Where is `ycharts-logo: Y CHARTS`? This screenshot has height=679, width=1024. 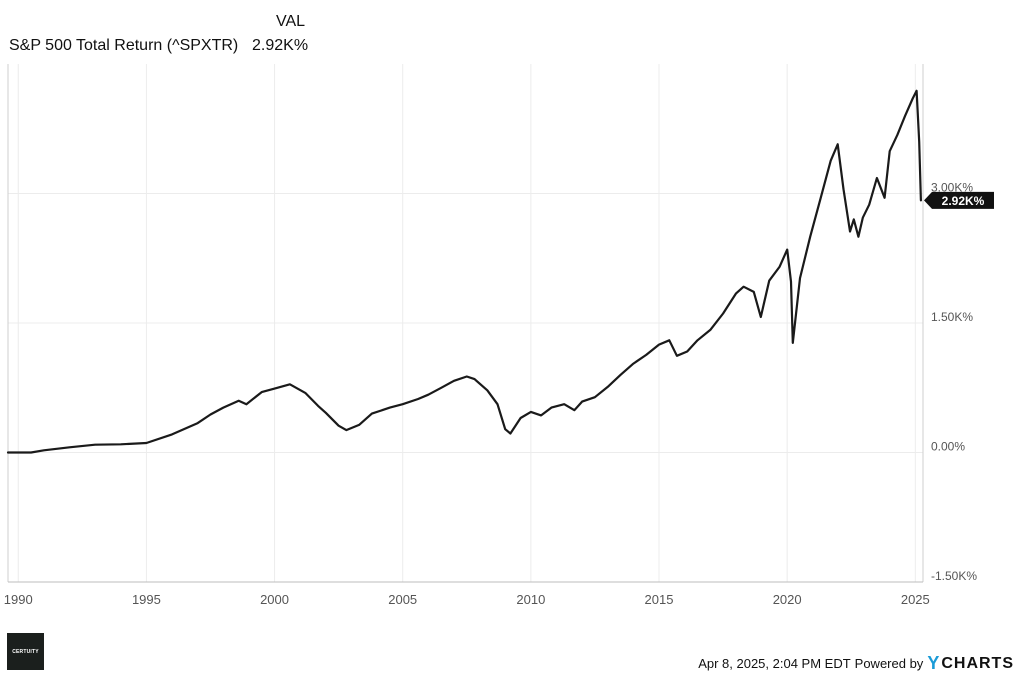
ycharts-logo: Y CHARTS is located at coordinates (970, 663).